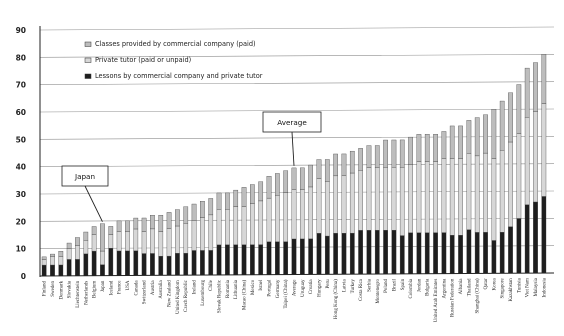  I want to click on bar-chile-classes, so click(211, 207).